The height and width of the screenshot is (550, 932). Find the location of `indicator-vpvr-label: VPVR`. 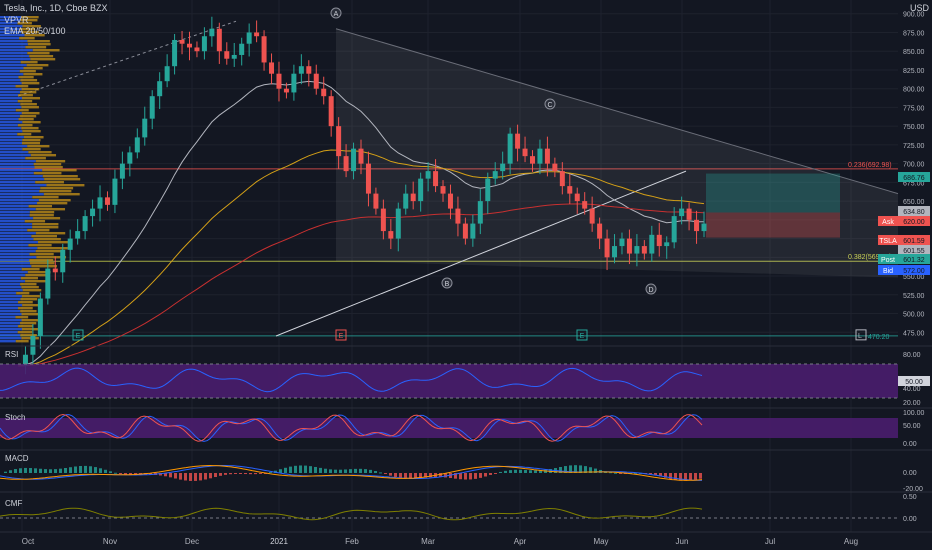

indicator-vpvr-label: VPVR is located at coordinates (16, 20).